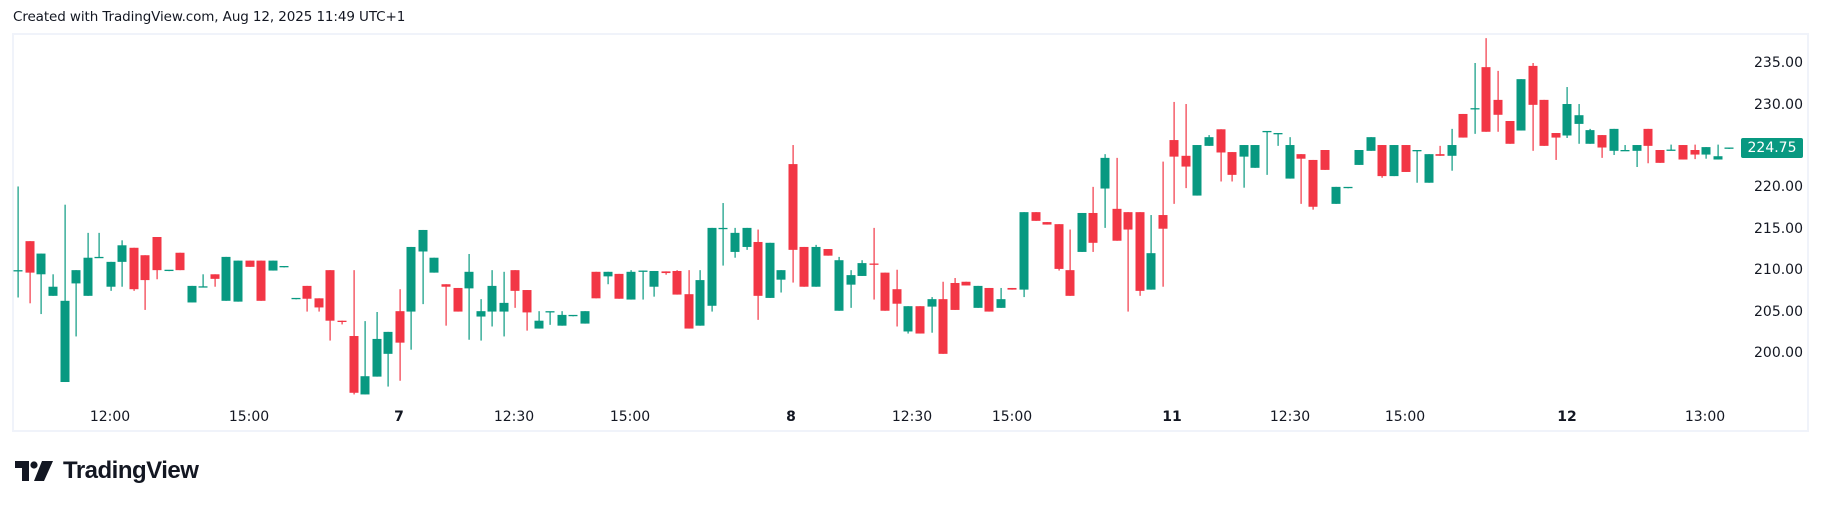 This screenshot has height=509, width=1826. Describe the element at coordinates (107, 470) in the screenshot. I see `tradingview-logo: TradingView` at that location.